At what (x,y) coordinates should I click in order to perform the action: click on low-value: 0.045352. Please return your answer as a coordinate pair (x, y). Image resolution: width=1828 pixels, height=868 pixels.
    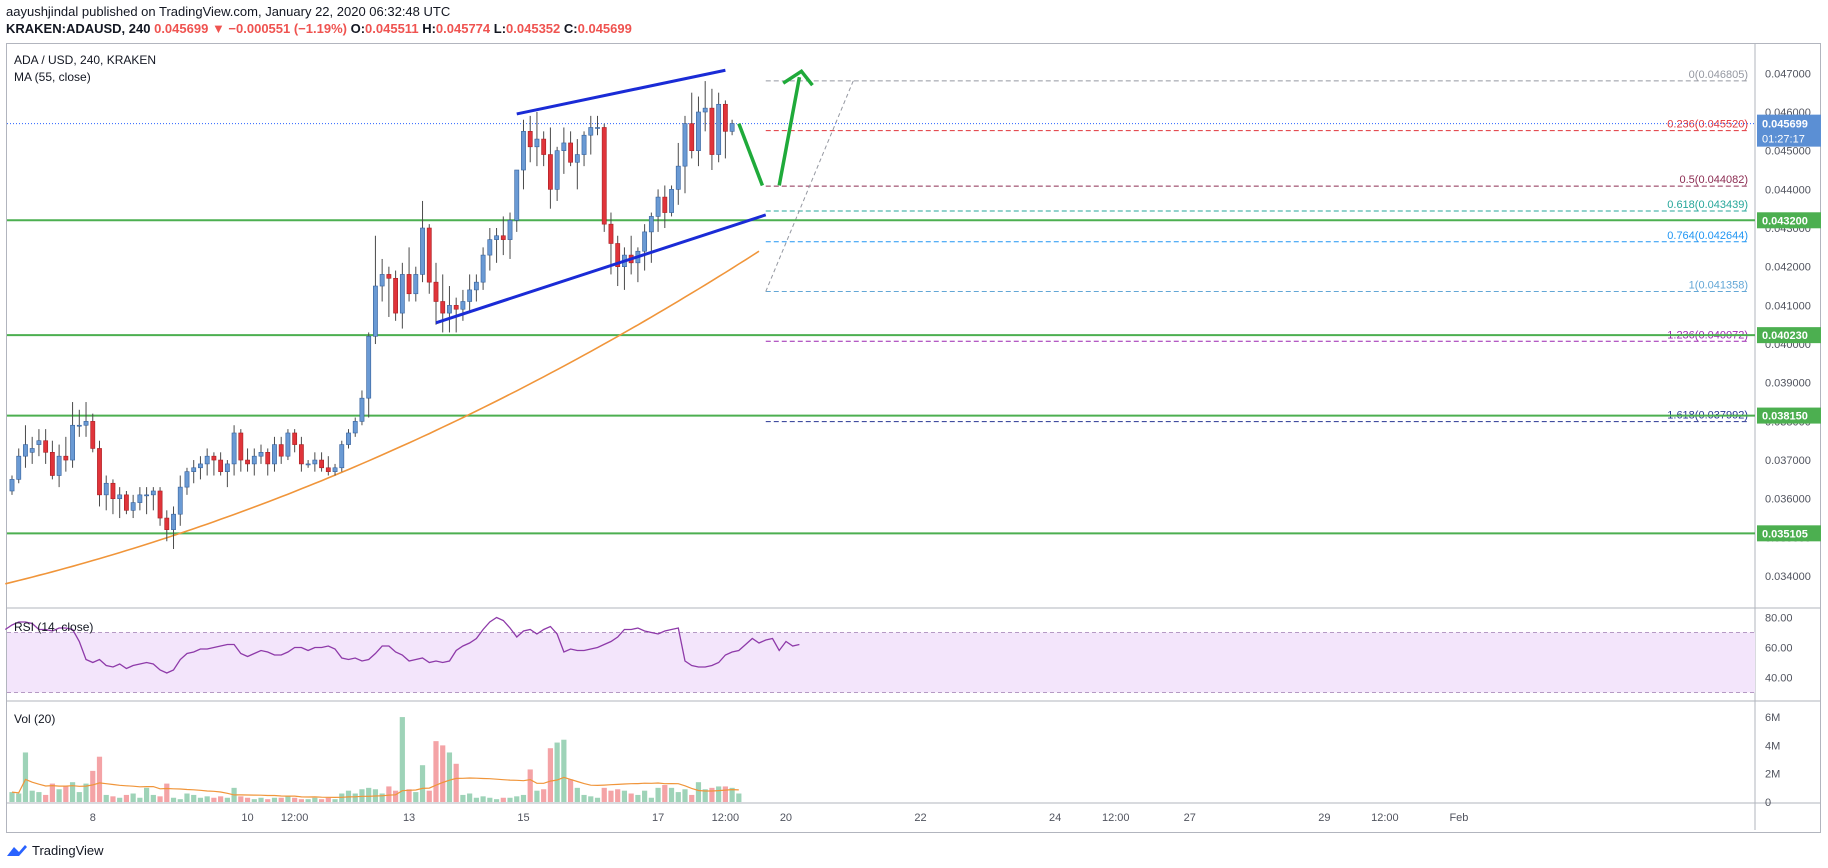
    Looking at the image, I should click on (533, 28).